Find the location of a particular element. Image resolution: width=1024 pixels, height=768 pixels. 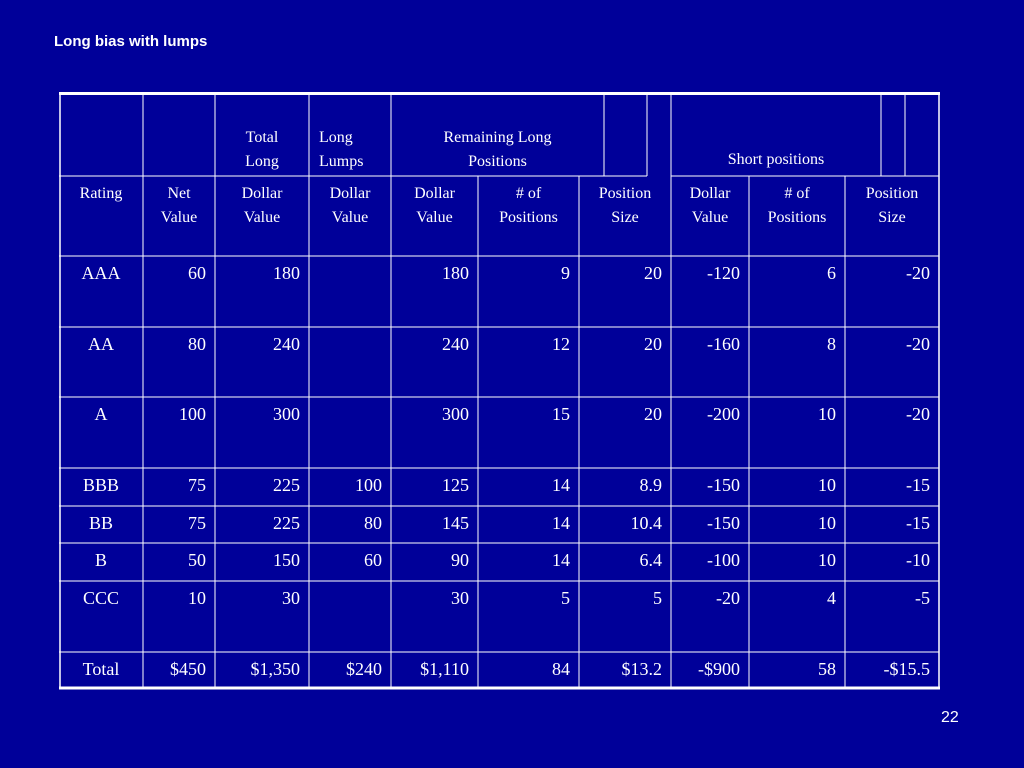

cell-short-dollar-value: -160 is located at coordinates (723, 344).